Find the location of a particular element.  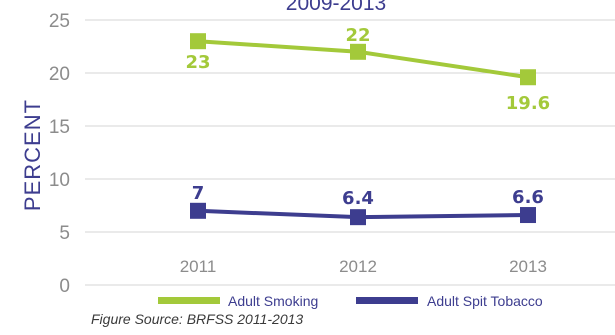

x-axis-ticks: 2011 2012 2013 is located at coordinates (363, 266).